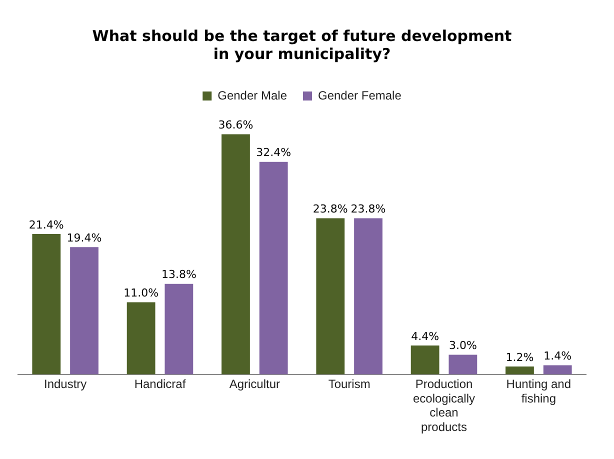 Image resolution: width=614 pixels, height=459 pixels. What do you see at coordinates (349, 383) in the screenshot?
I see `x-tick-label: Tourism` at bounding box center [349, 383].